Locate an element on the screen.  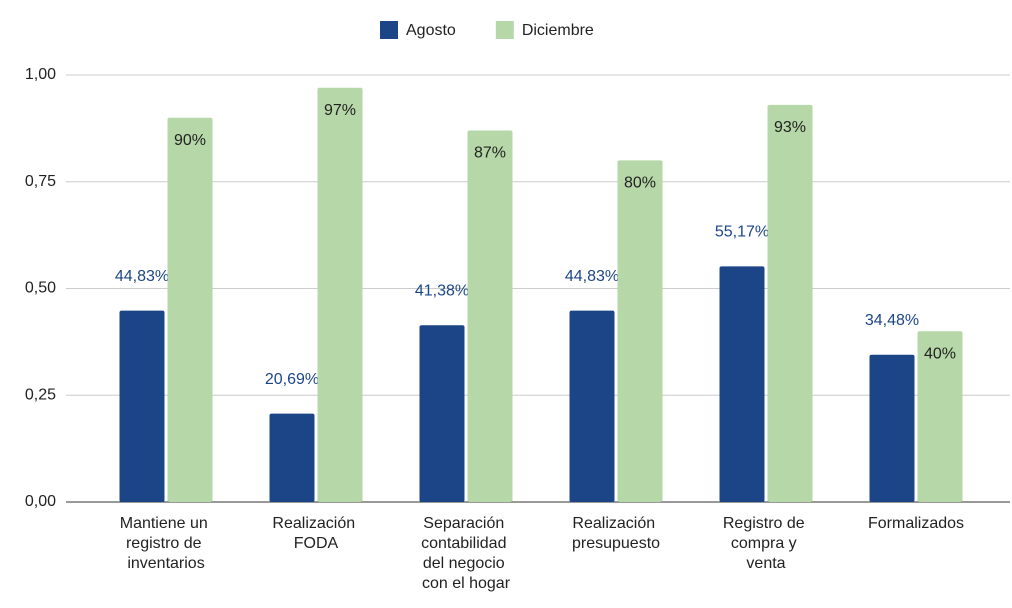
data-label: 20,69% is located at coordinates (292, 379).